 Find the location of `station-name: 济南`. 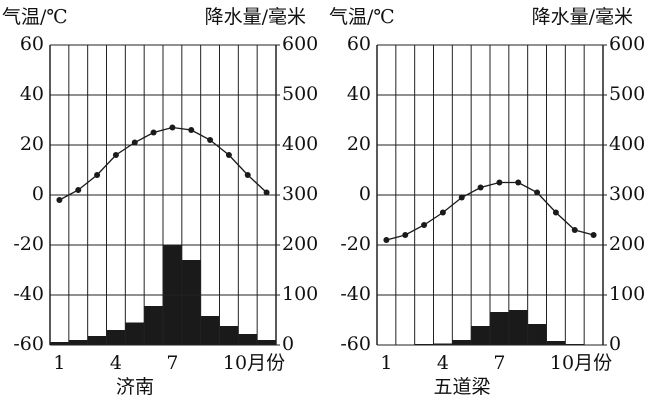

station-name: 济南 is located at coordinates (135, 387).